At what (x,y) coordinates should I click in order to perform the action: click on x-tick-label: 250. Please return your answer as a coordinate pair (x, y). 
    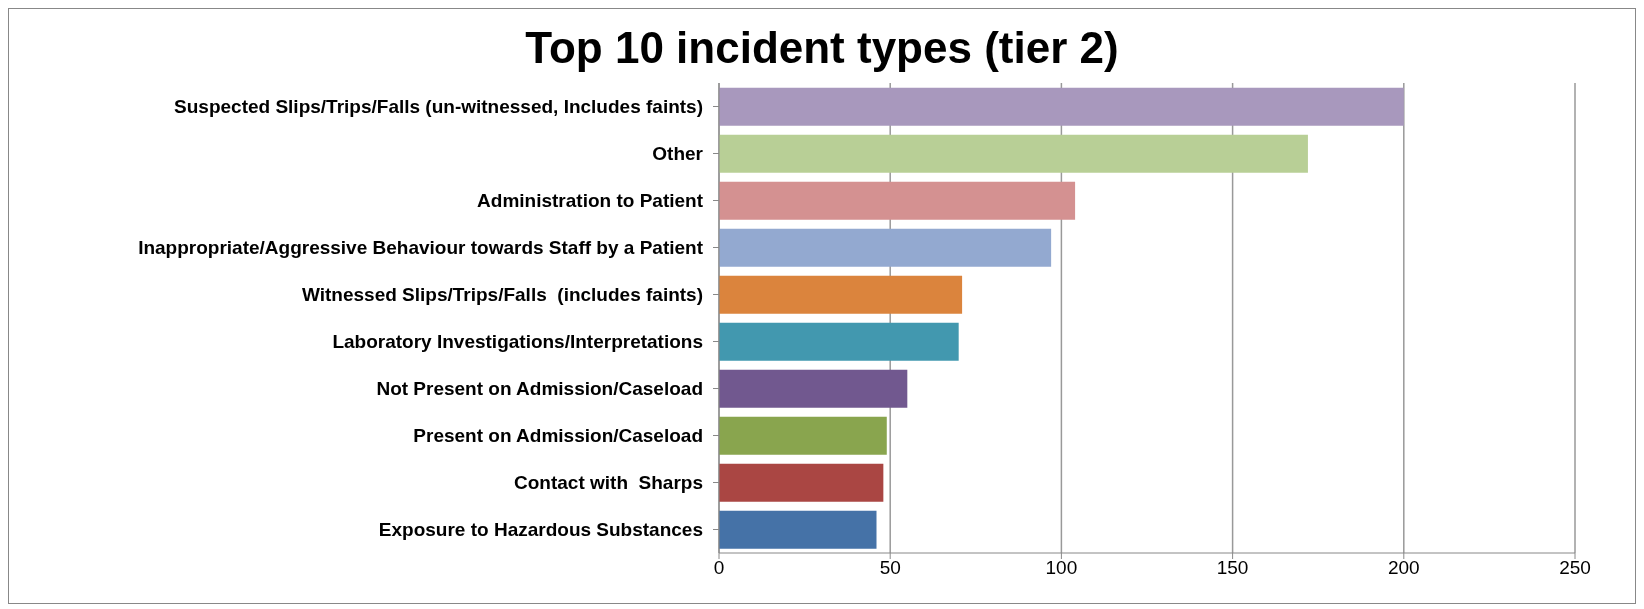
    Looking at the image, I should click on (1575, 568).